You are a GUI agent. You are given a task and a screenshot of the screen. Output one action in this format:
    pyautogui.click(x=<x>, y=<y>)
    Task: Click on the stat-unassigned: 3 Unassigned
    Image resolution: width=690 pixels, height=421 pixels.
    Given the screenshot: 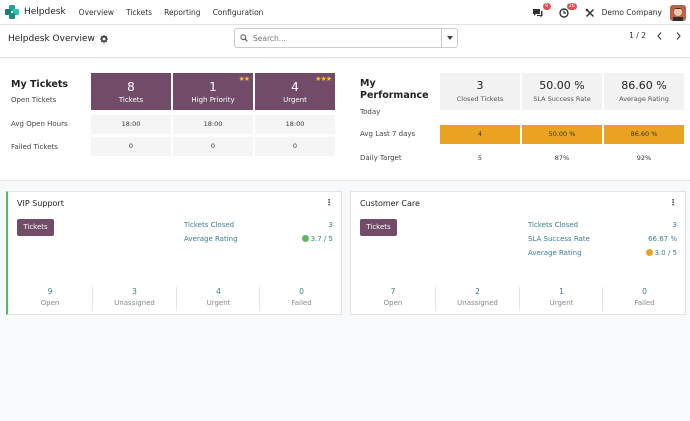 What is the action you would take?
    pyautogui.click(x=134, y=299)
    